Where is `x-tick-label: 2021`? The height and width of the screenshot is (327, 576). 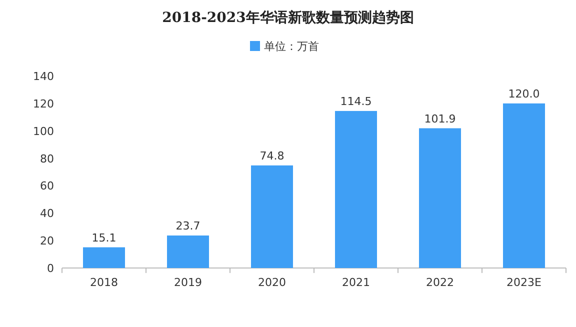 x-tick-label: 2021 is located at coordinates (356, 282).